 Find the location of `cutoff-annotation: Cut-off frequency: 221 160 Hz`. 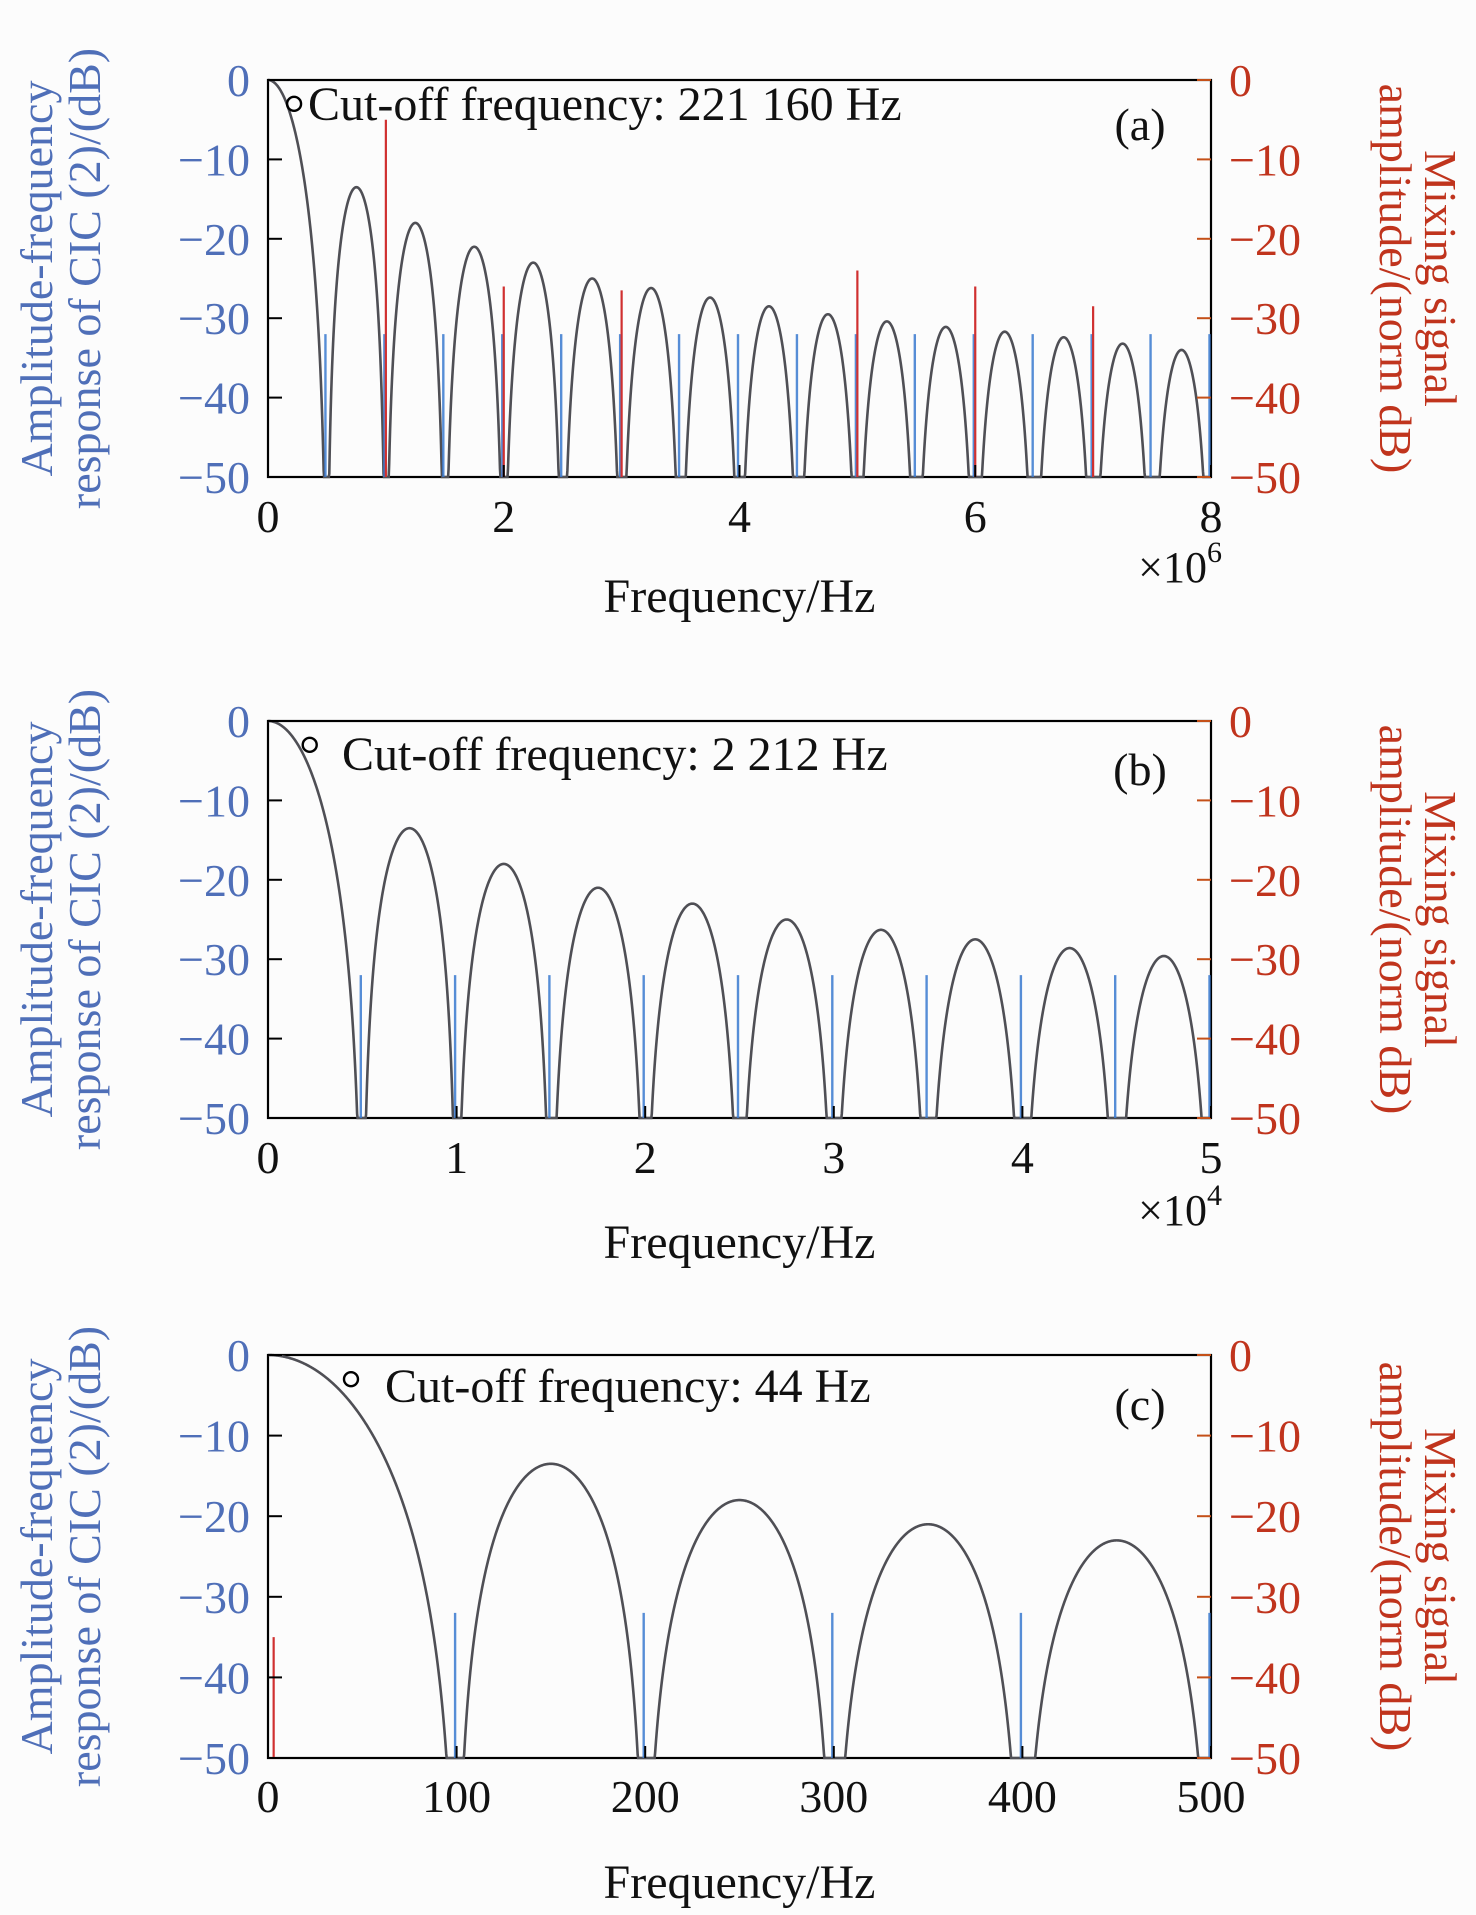

cutoff-annotation: Cut-off frequency: 221 160 Hz is located at coordinates (605, 104).